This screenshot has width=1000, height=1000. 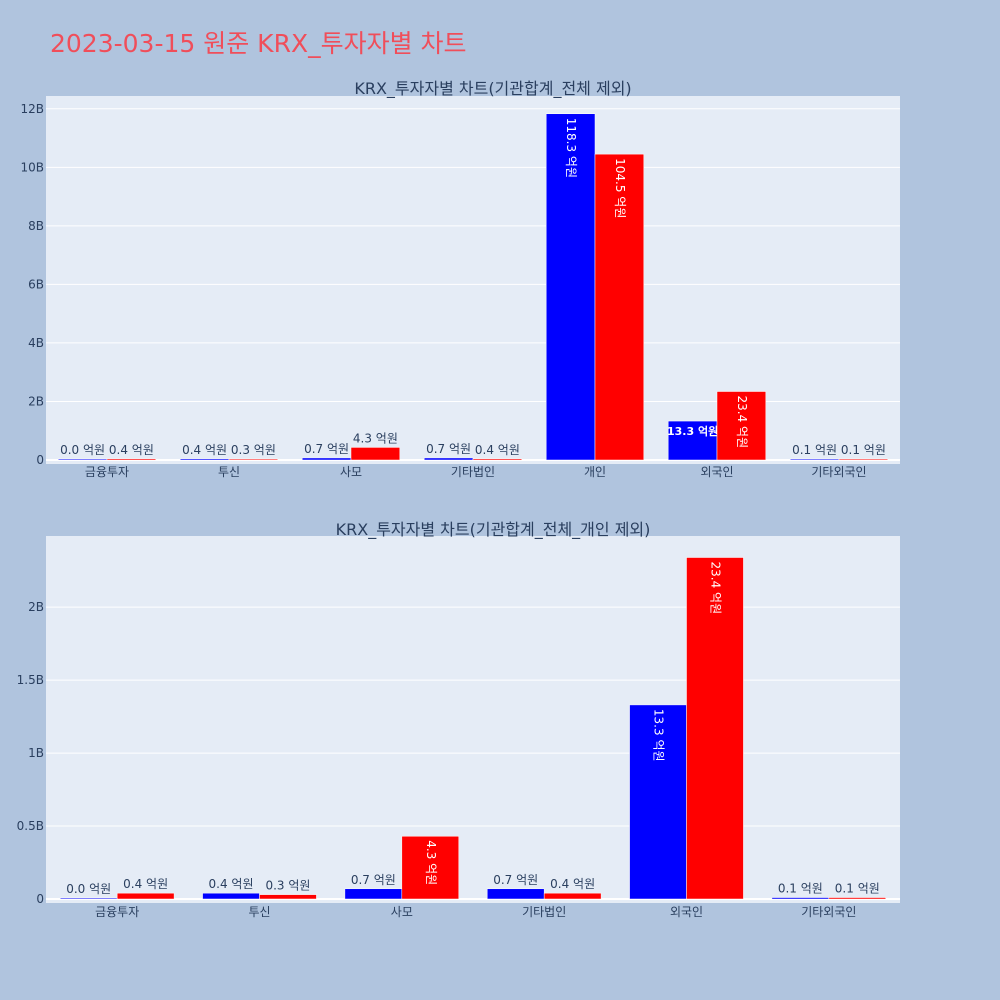 What do you see at coordinates (30, 680) in the screenshot?
I see `y-tick-label: 1.5B` at bounding box center [30, 680].